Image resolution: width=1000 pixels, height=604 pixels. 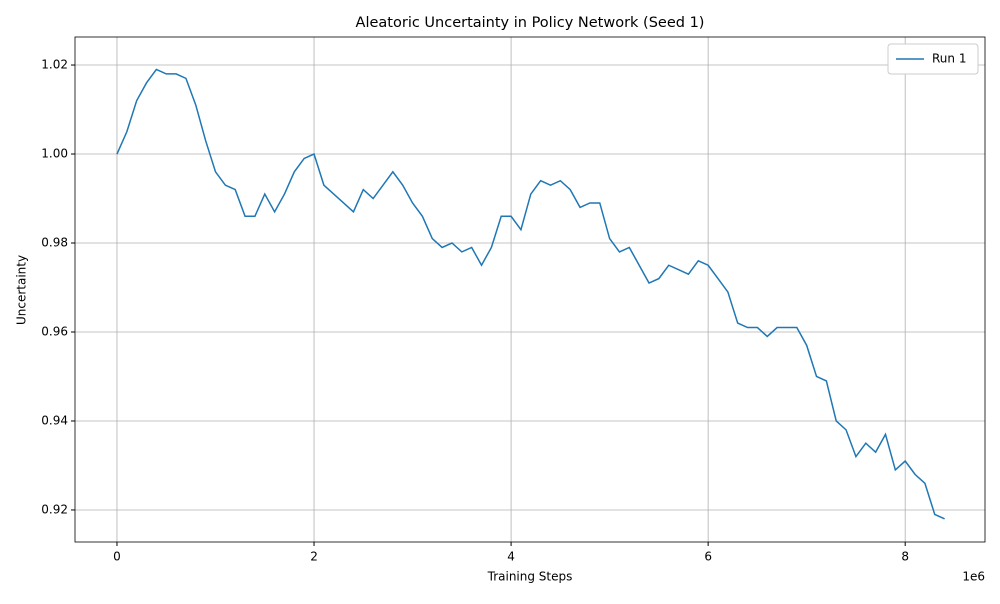 I want to click on y-tick-label: 0.98, so click(x=54, y=243).